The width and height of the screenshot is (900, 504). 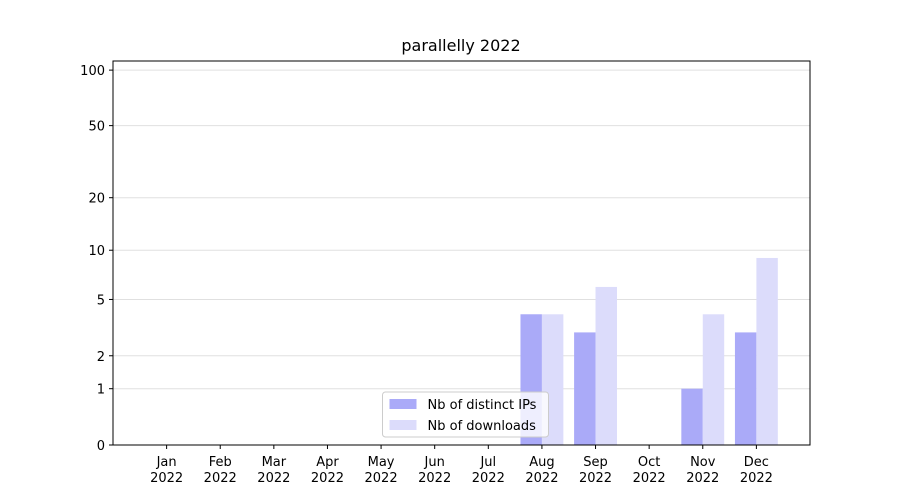 I want to click on y-tick-label: 2, so click(x=101, y=357).